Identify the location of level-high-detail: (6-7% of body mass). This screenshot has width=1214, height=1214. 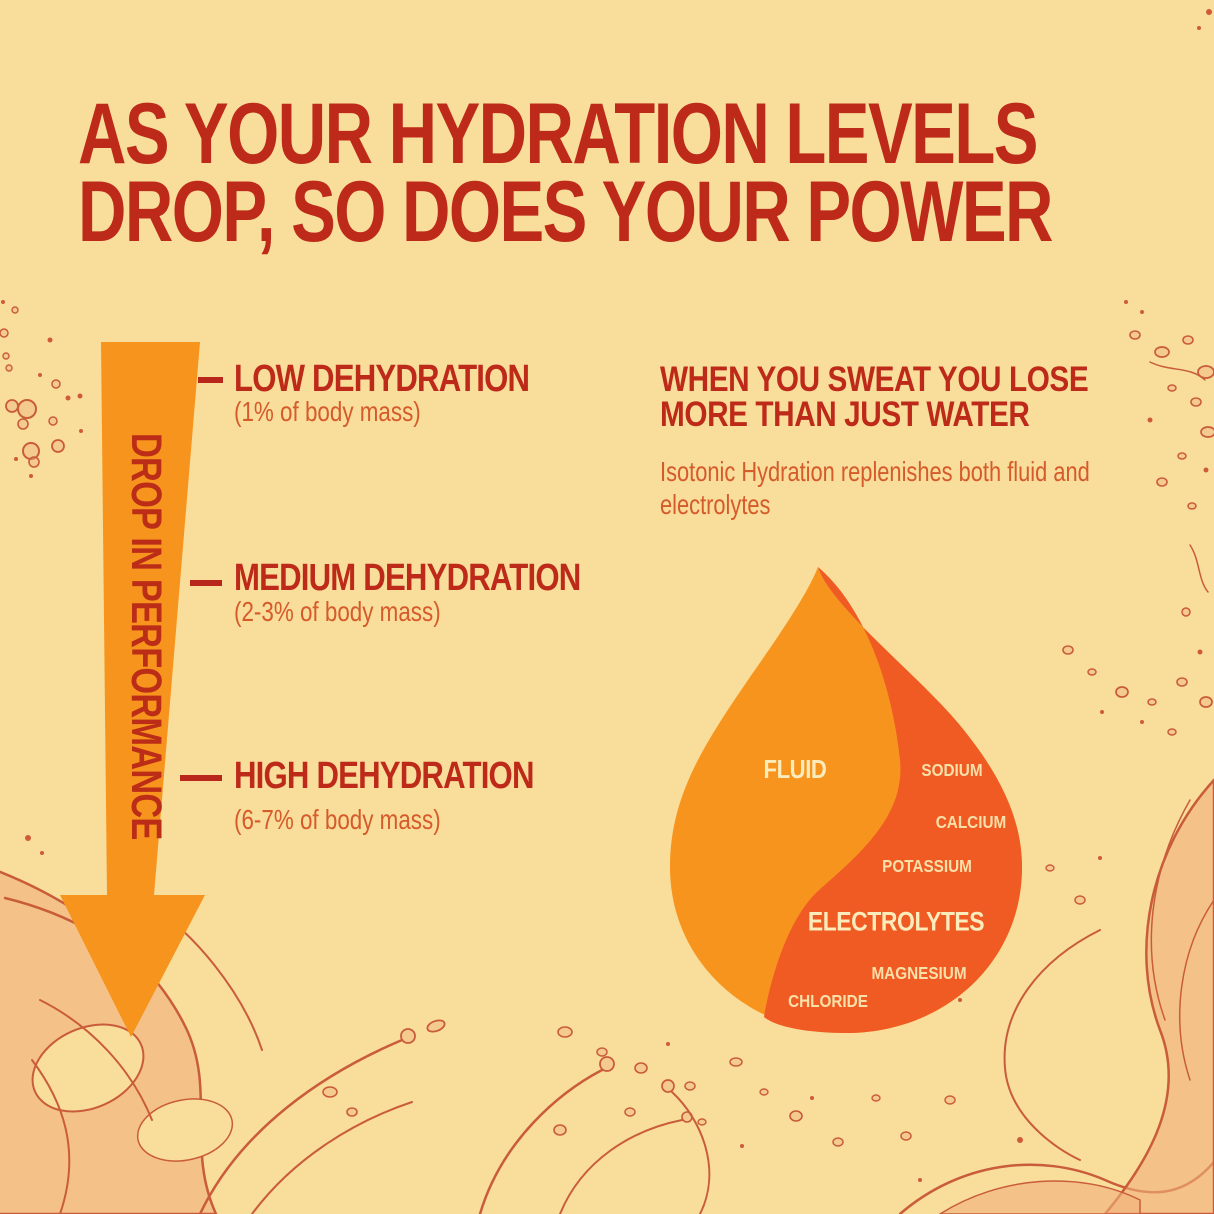
(337, 819).